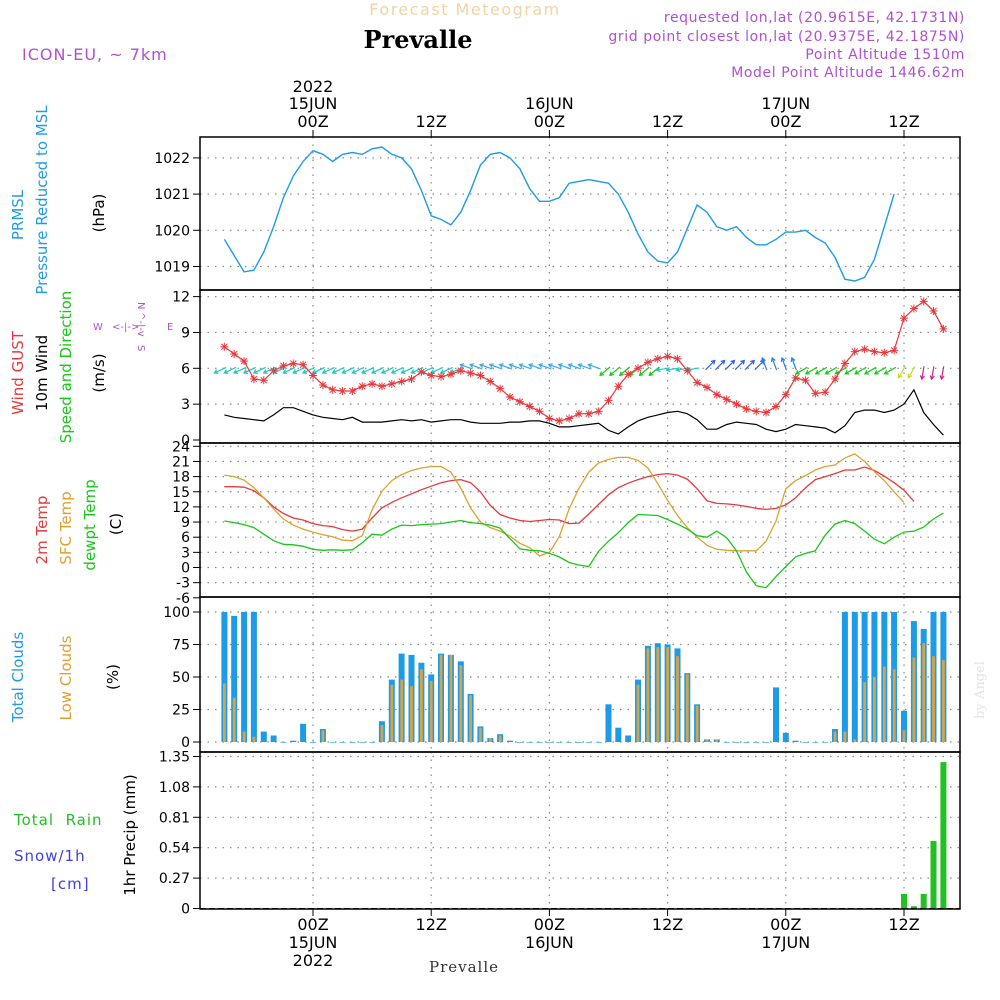  What do you see at coordinates (785, 942) in the screenshot?
I see `bottom-date-label: 17JUN` at bounding box center [785, 942].